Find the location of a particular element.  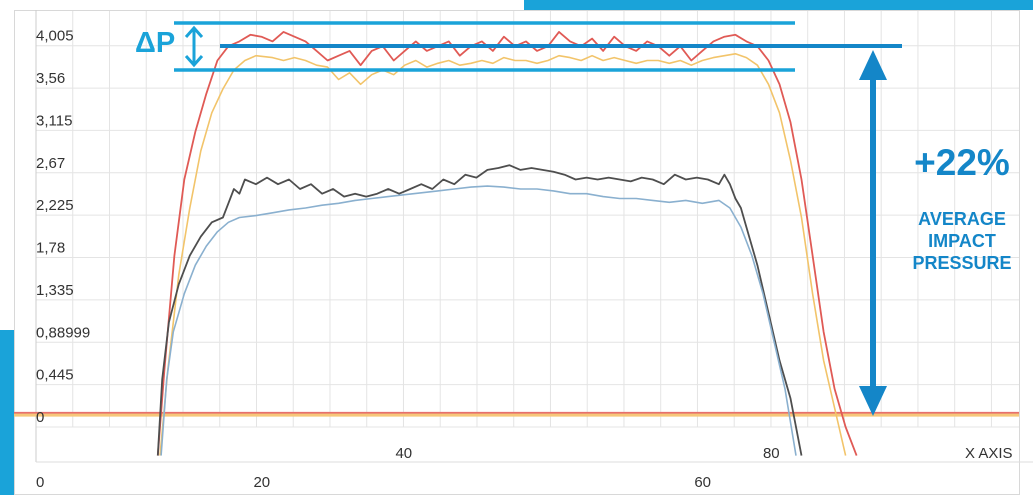

pressure-arrow-head-bottom is located at coordinates (873, 401).